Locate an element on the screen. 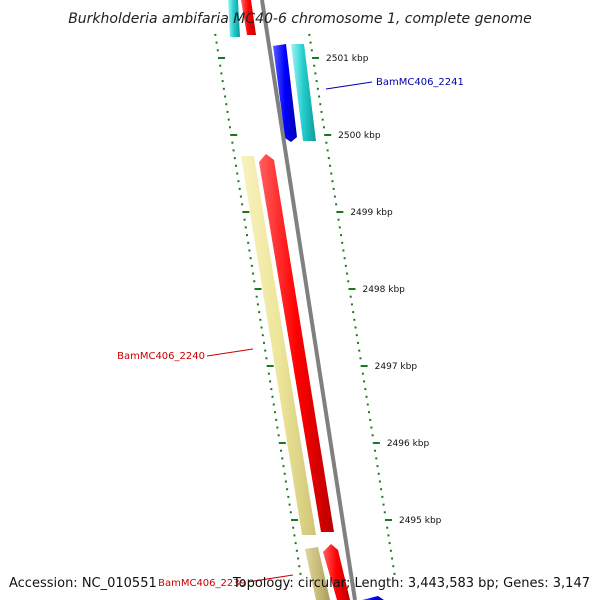 The height and width of the screenshot is (600, 600). accession-text: Accession: NC_010551 is located at coordinates (83, 583).